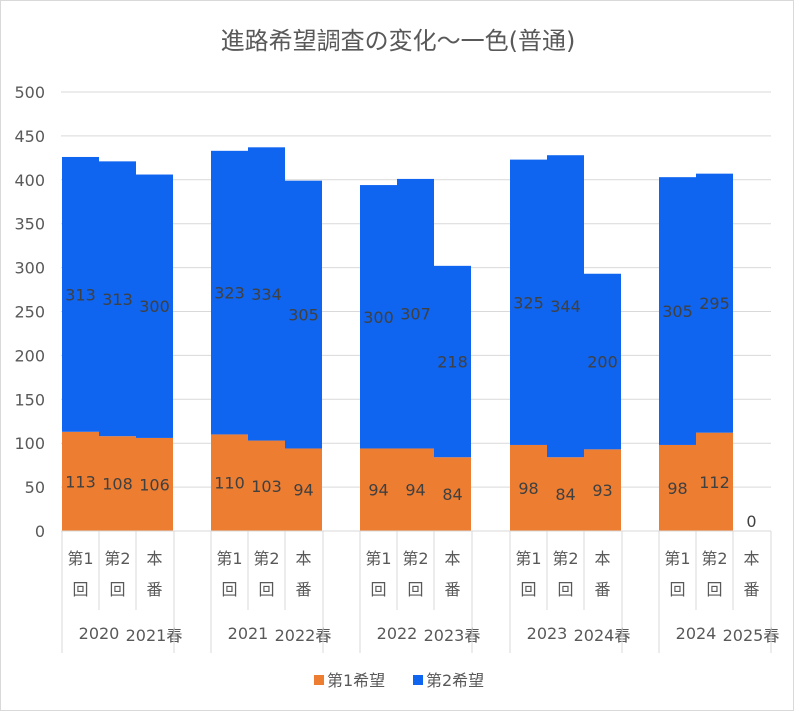 Image resolution: width=794 pixels, height=711 pixels. I want to click on group-year-label: 2020, so click(99, 633).